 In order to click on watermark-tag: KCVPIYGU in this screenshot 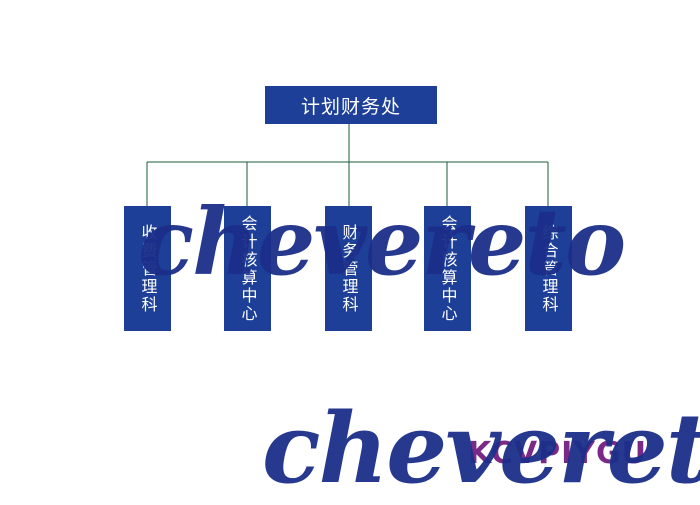, I will do `click(557, 453)`.